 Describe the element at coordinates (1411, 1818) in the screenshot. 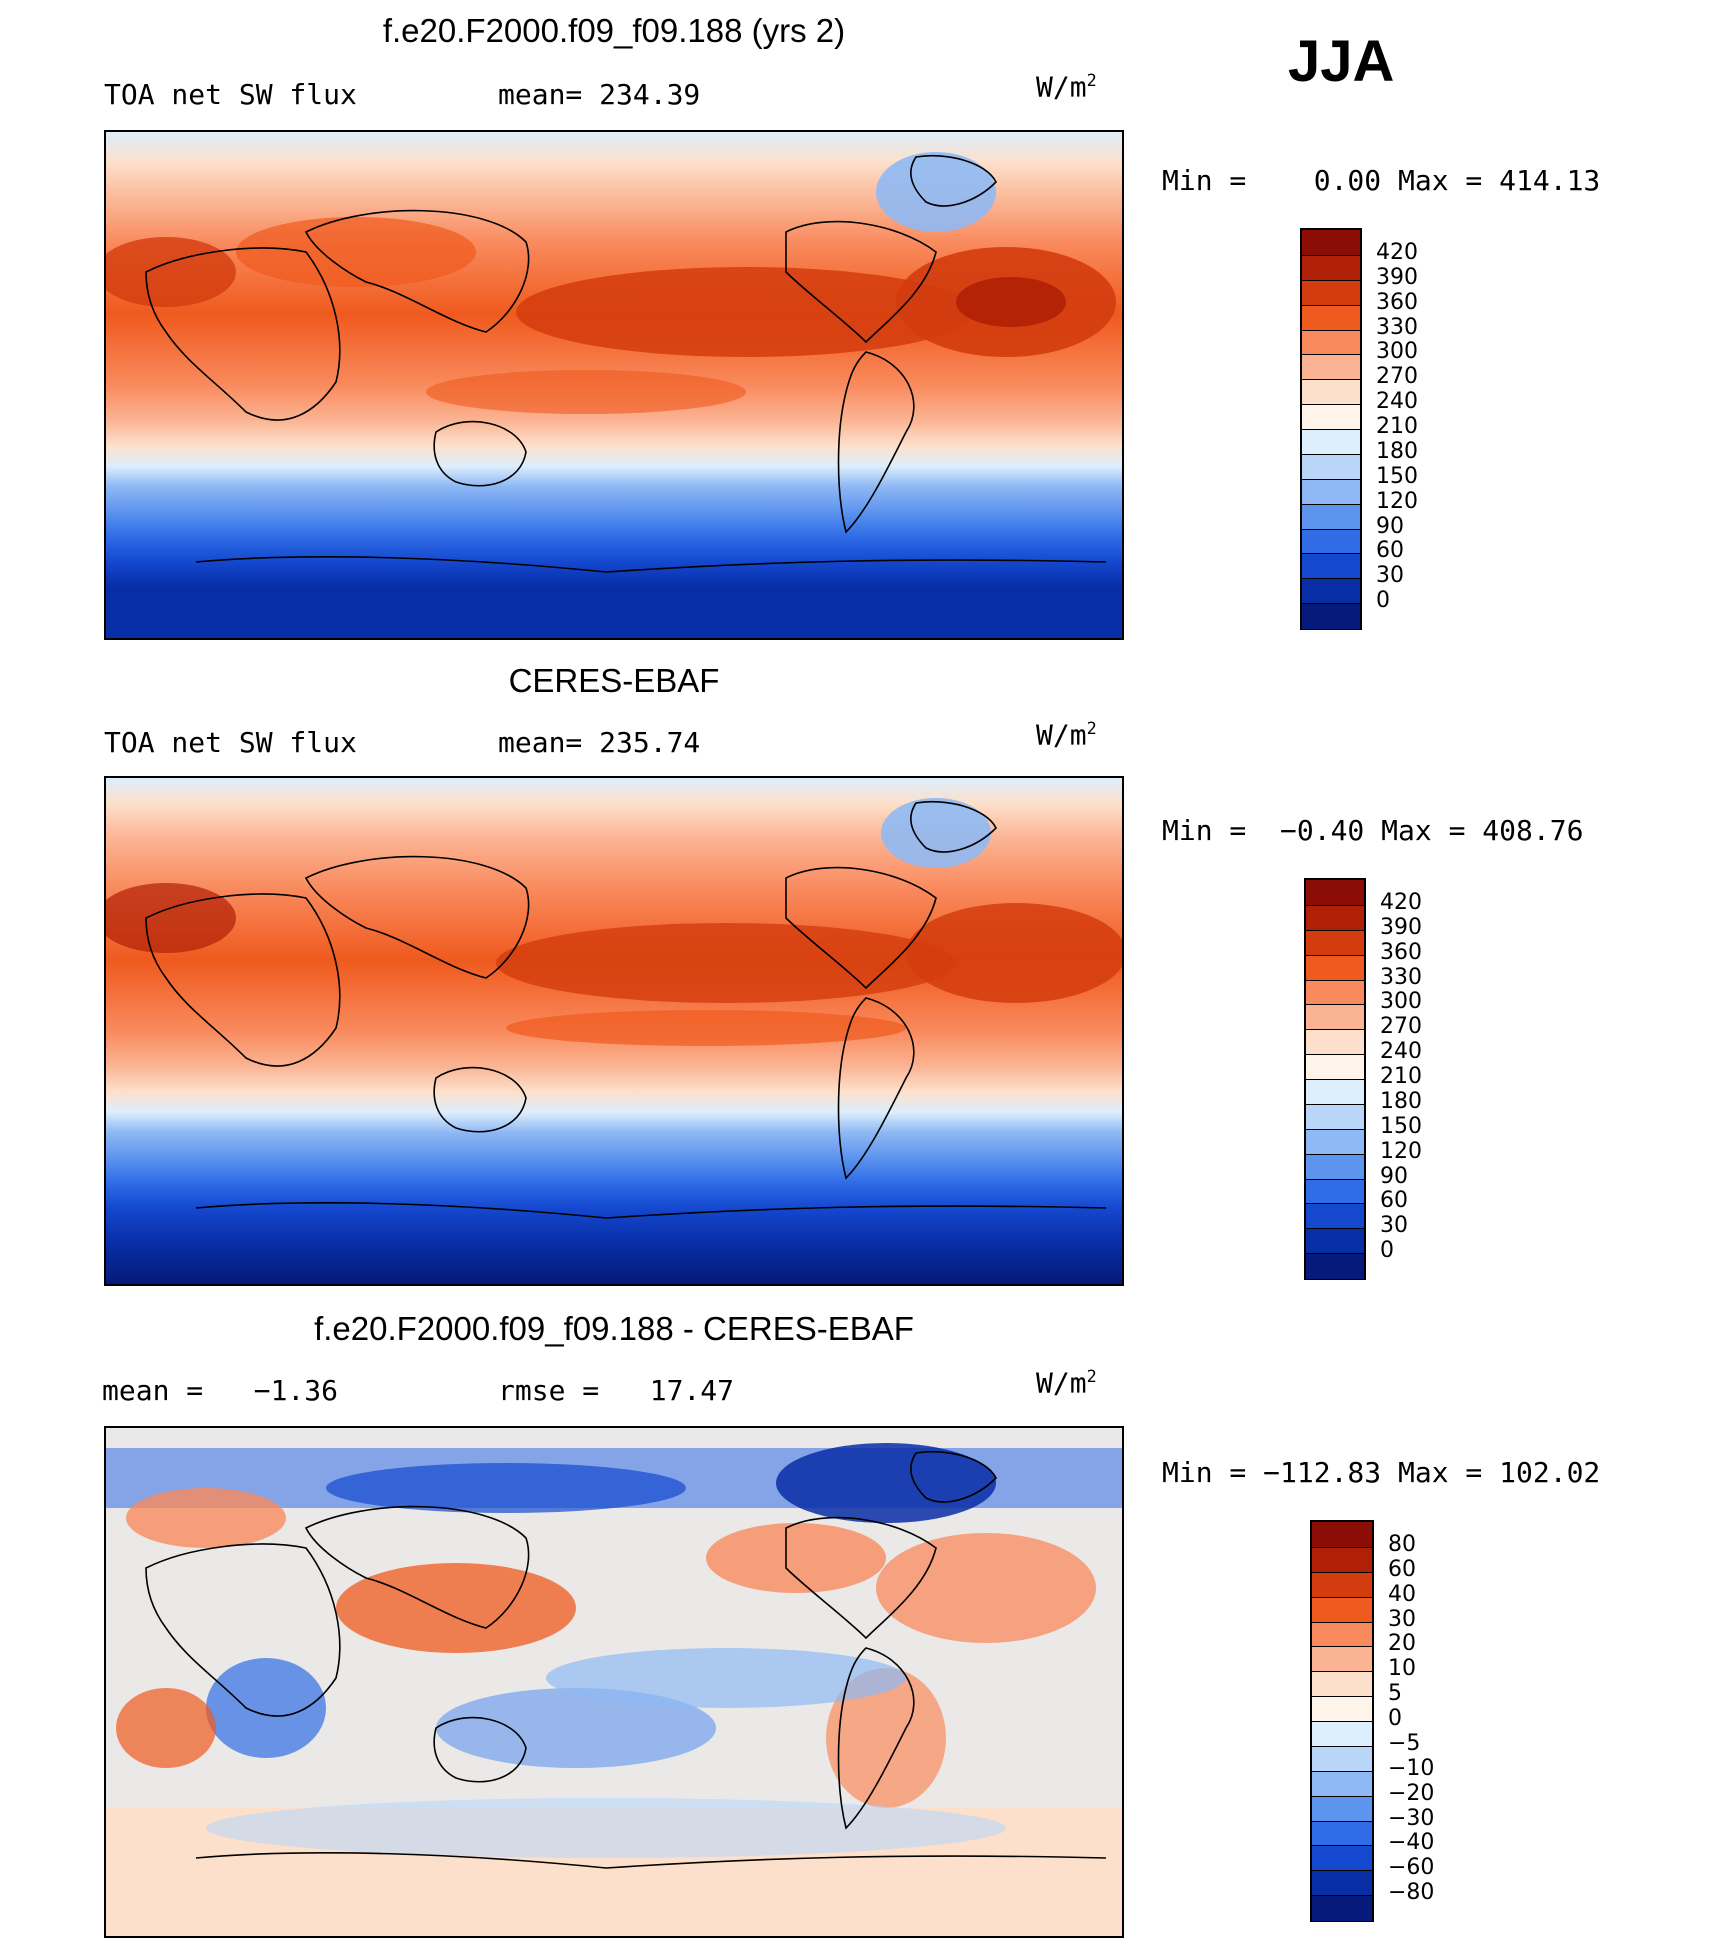

I see `colorbar-tick-label: −30` at that location.